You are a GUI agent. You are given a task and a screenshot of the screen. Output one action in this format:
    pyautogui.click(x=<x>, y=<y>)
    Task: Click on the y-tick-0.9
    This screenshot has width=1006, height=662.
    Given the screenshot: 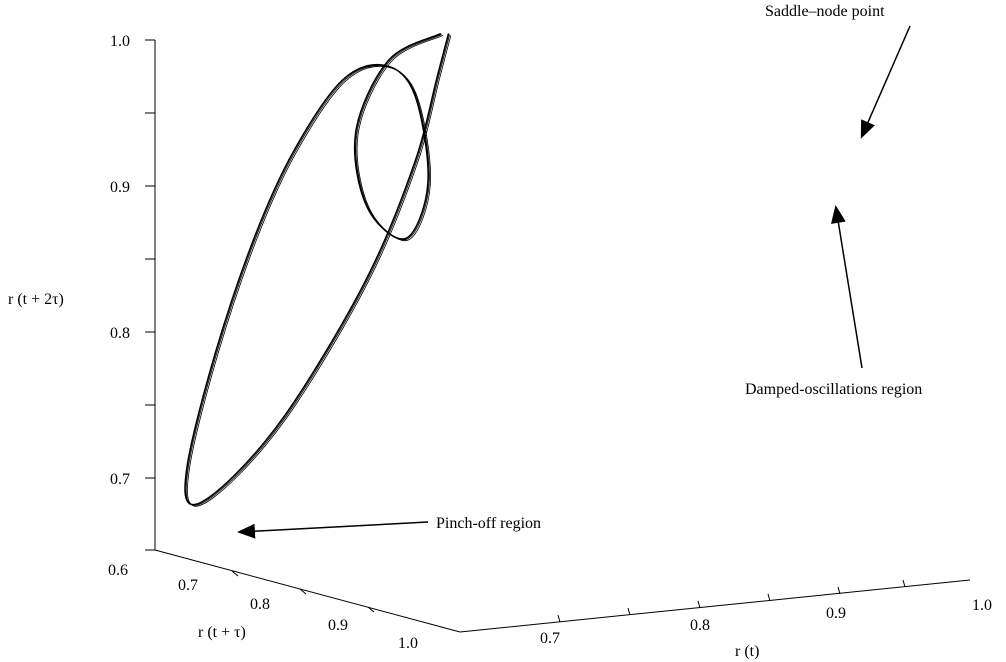 What is the action you would take?
    pyautogui.click(x=371, y=609)
    